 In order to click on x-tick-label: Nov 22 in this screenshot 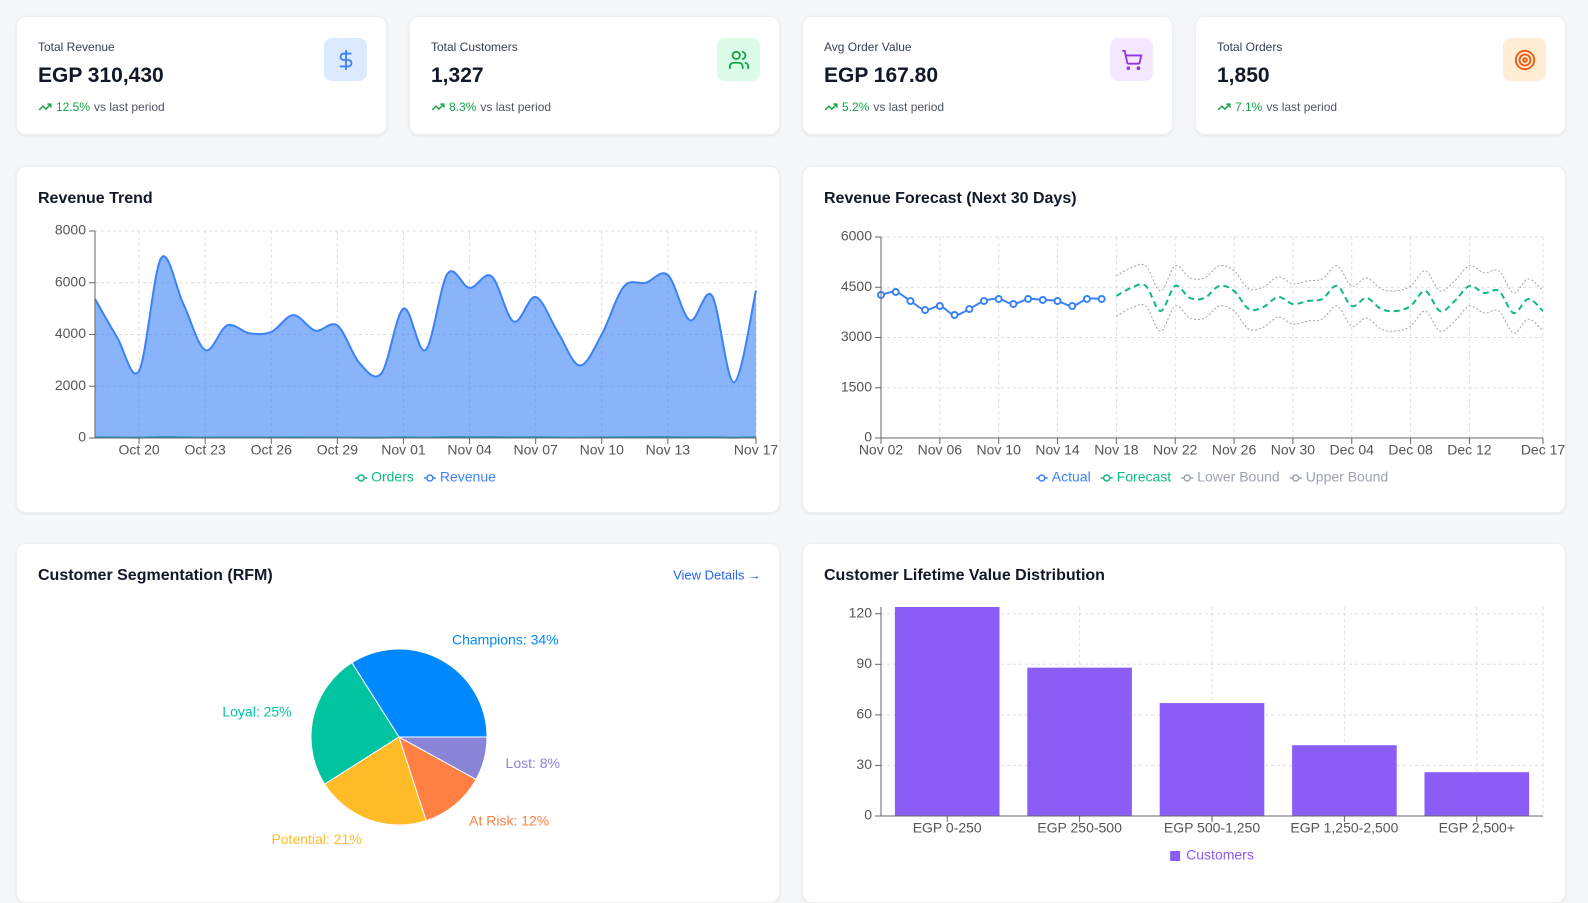, I will do `click(1175, 450)`.